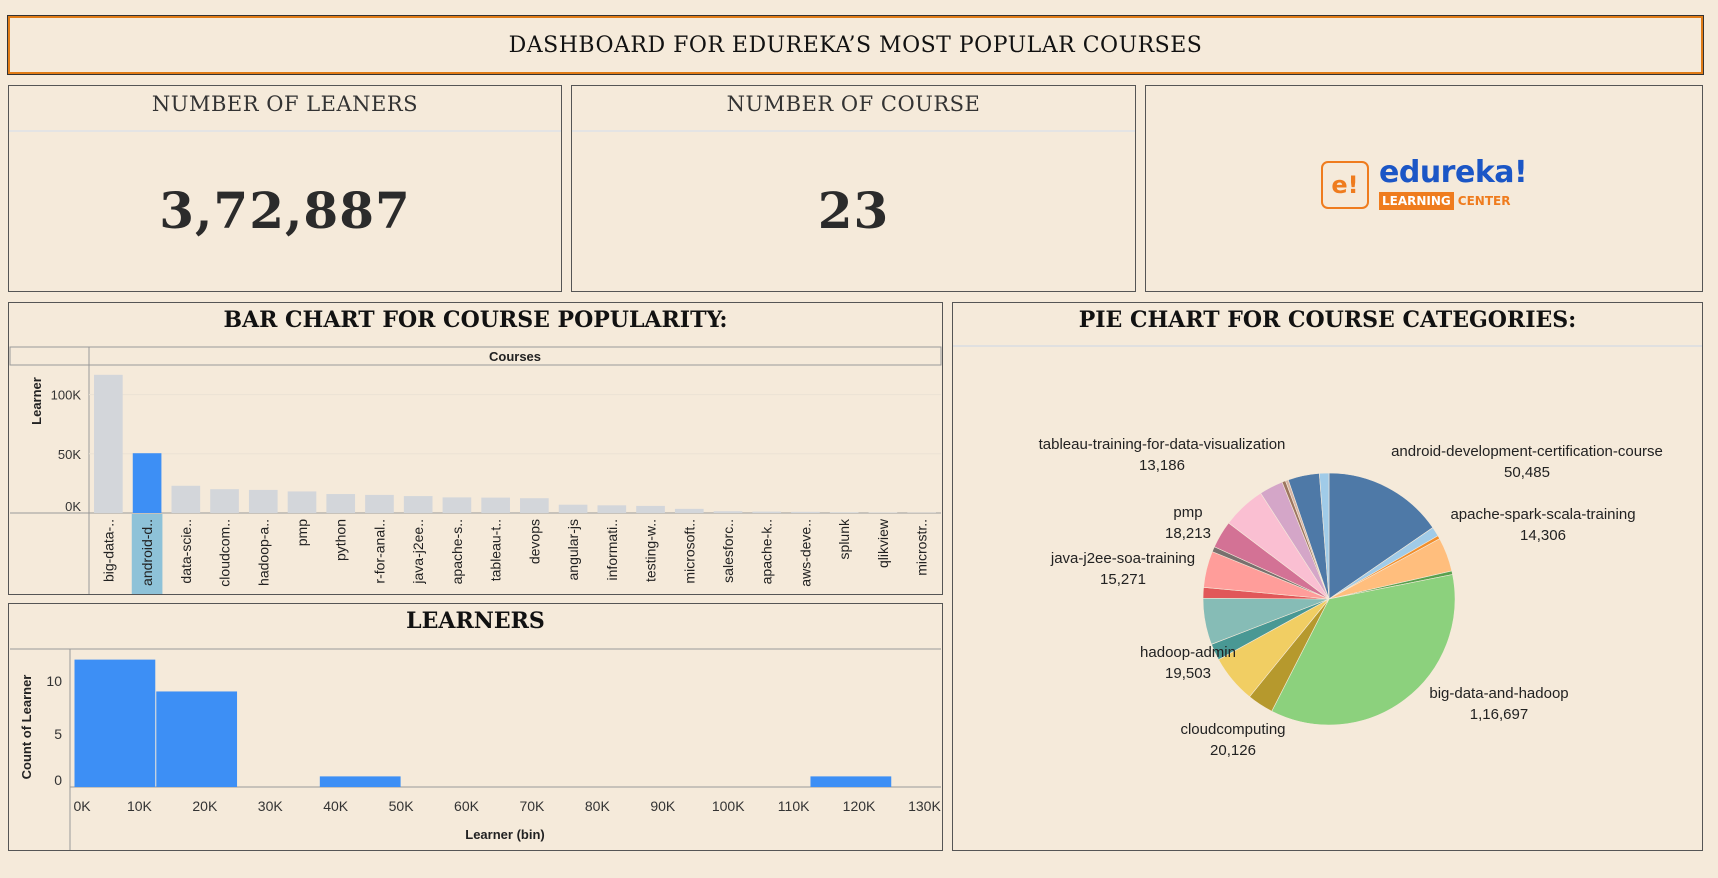  What do you see at coordinates (26, 727) in the screenshot?
I see `hist-y-axis-label: Count of Learner` at bounding box center [26, 727].